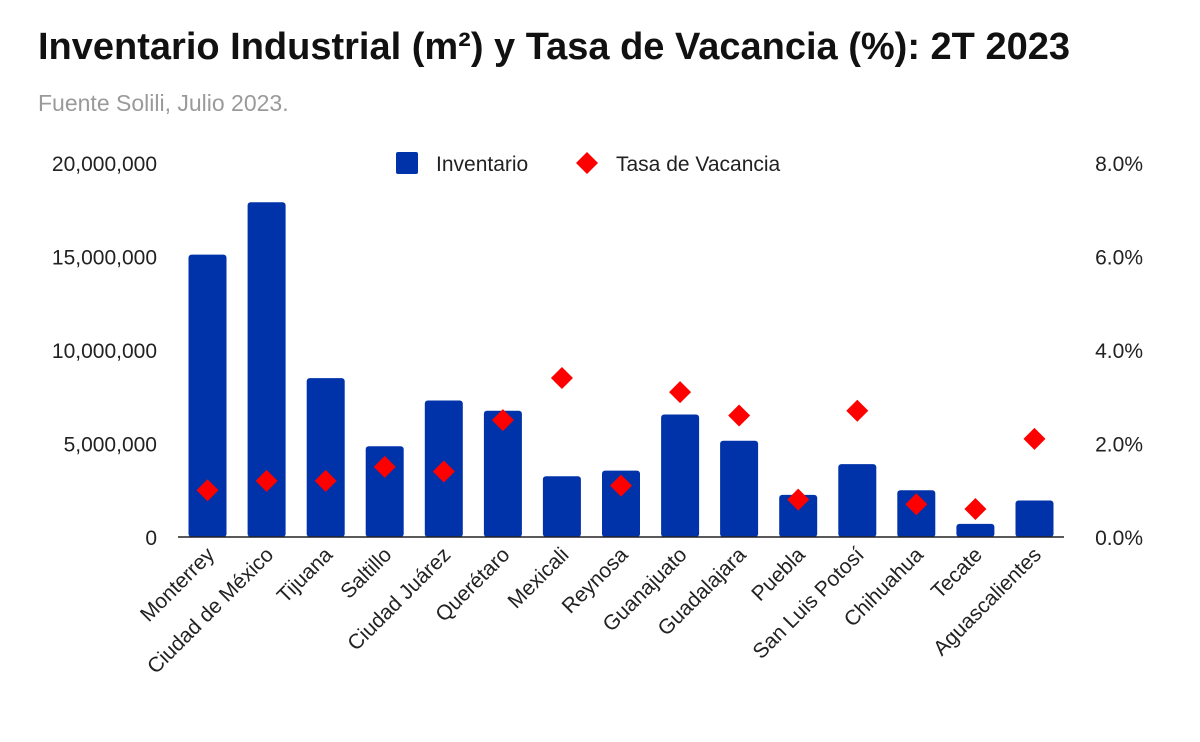 This screenshot has height=742, width=1200. What do you see at coordinates (407, 163) in the screenshot?
I see `legend-swatch-inventario` at bounding box center [407, 163].